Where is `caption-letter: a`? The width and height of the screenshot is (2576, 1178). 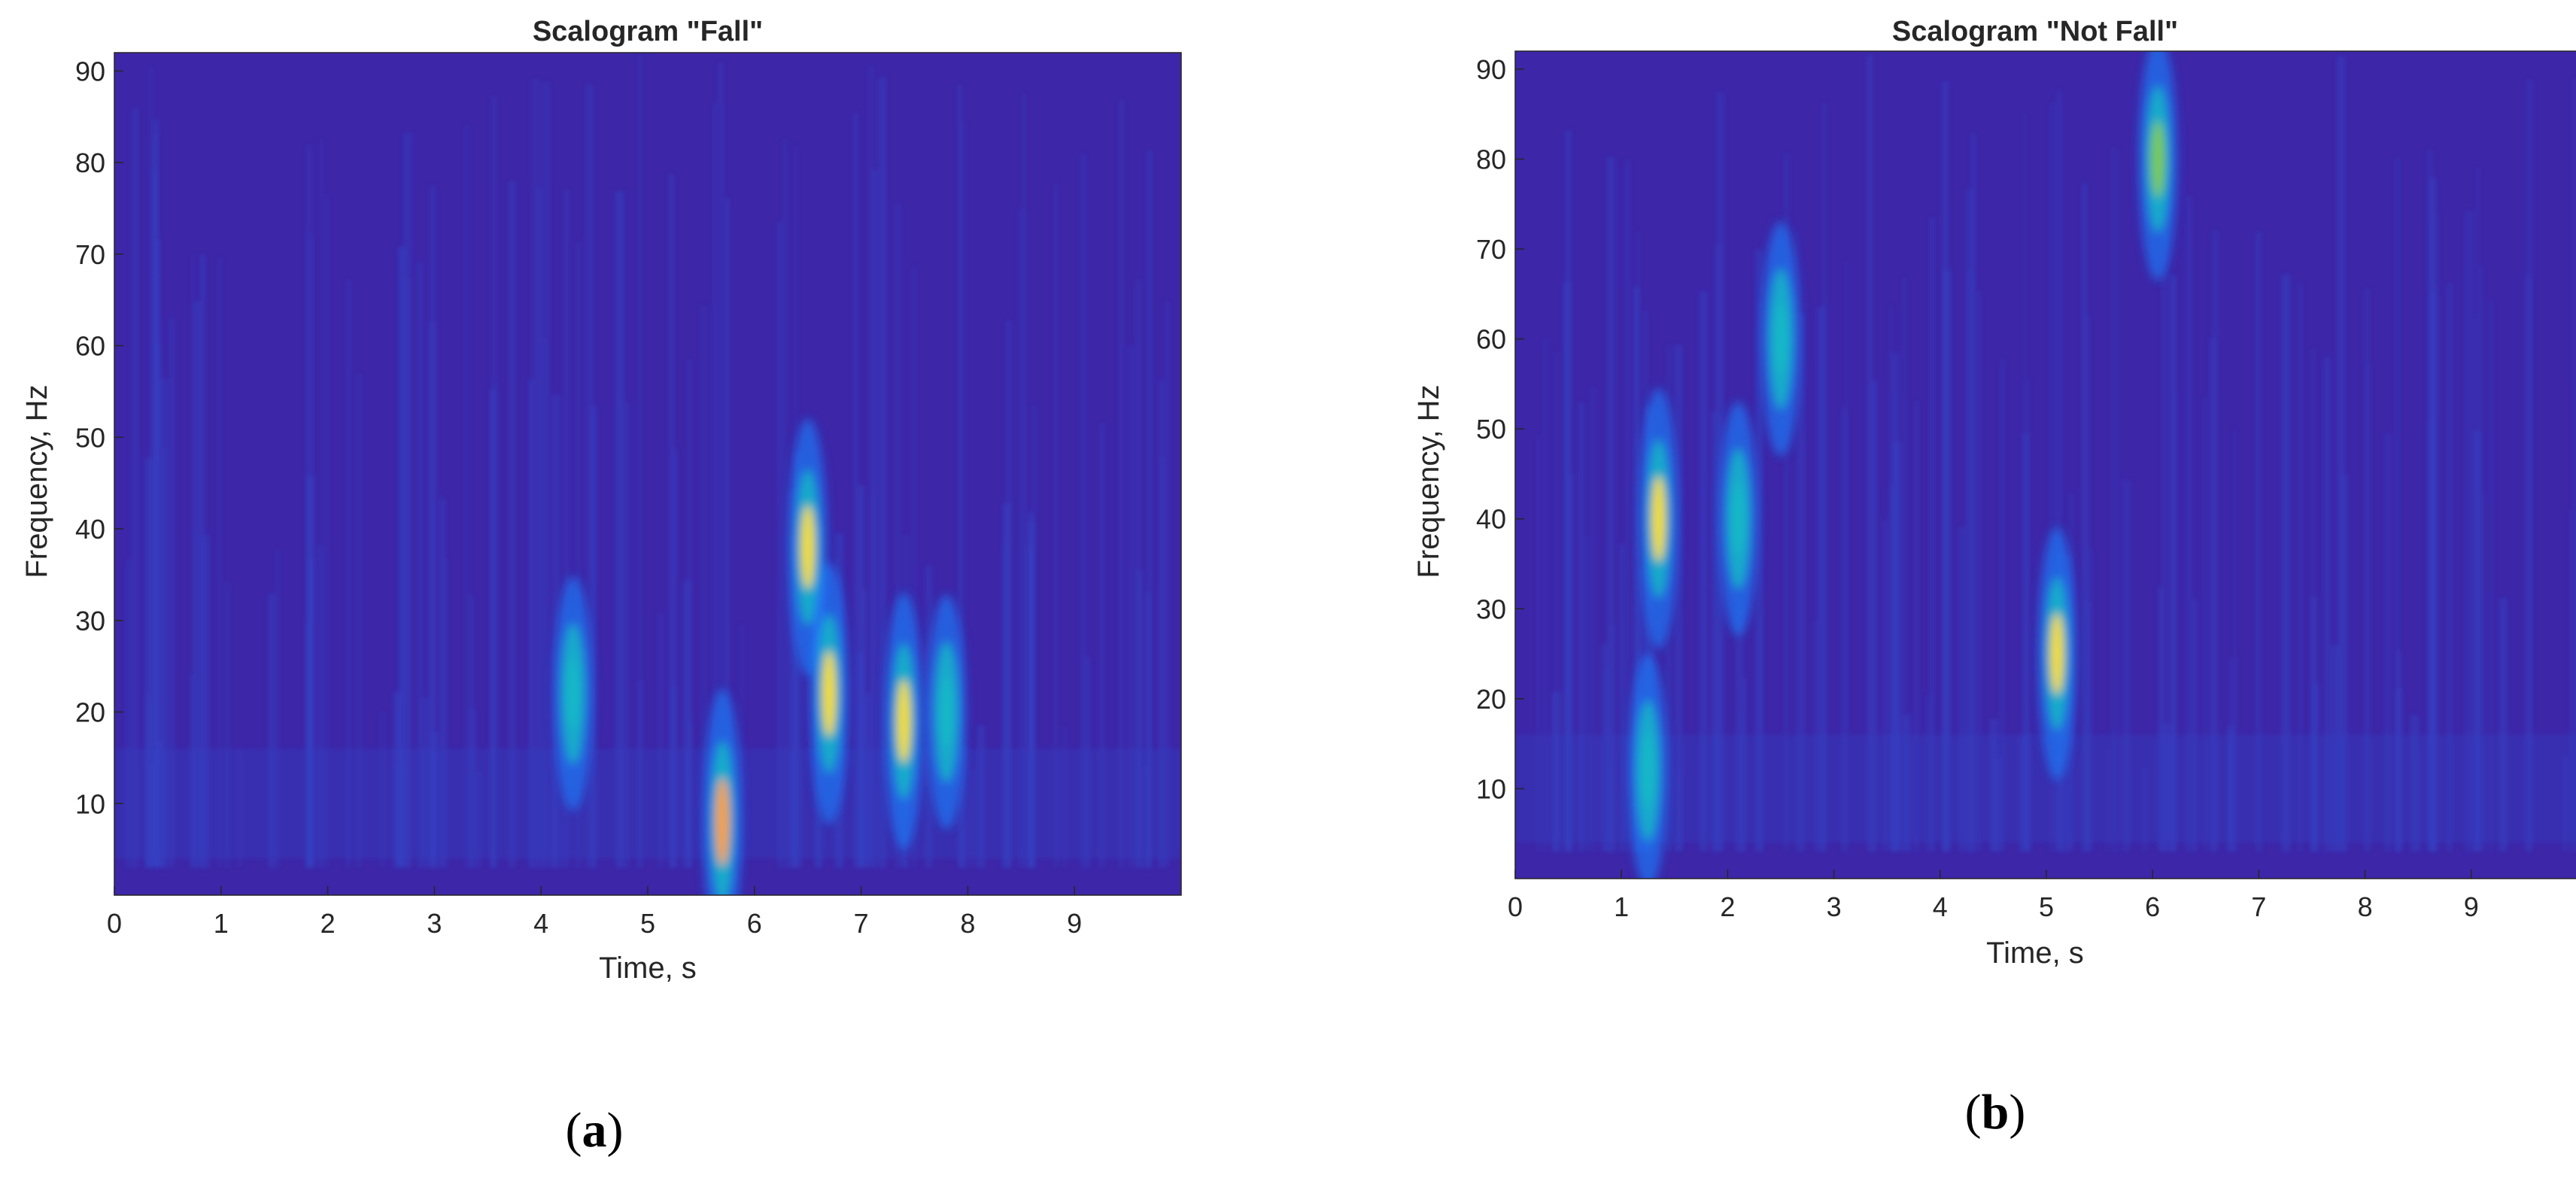 caption-letter: a is located at coordinates (594, 1130).